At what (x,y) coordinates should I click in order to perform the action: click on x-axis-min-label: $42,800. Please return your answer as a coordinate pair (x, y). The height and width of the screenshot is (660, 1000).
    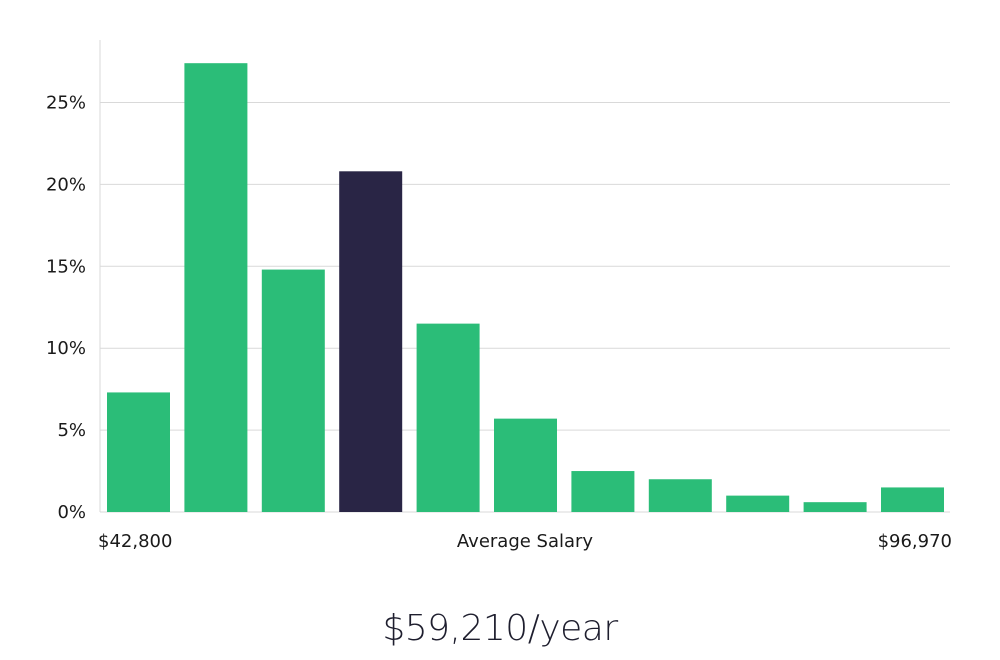
    Looking at the image, I should click on (135, 541).